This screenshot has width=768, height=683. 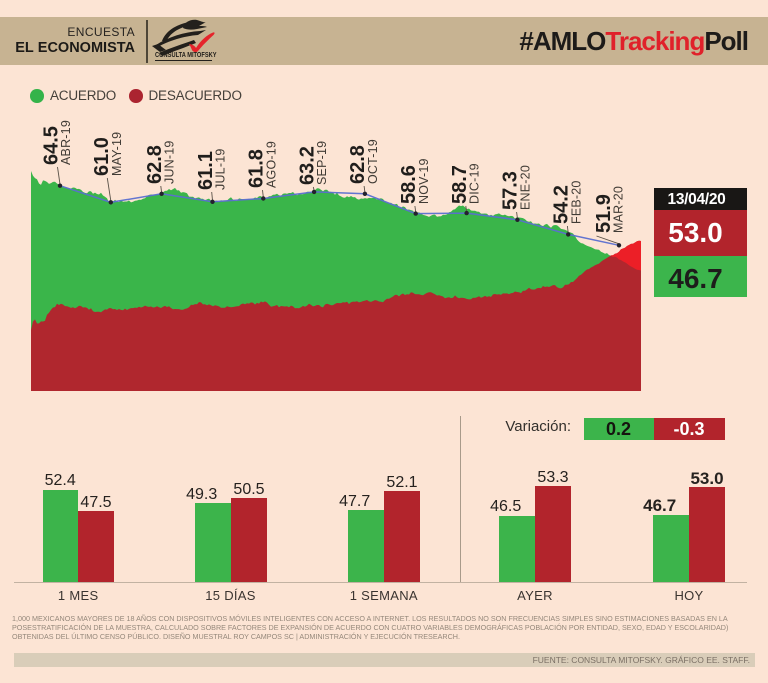 I want to click on svg-text: 64.5, so click(x=51, y=145).